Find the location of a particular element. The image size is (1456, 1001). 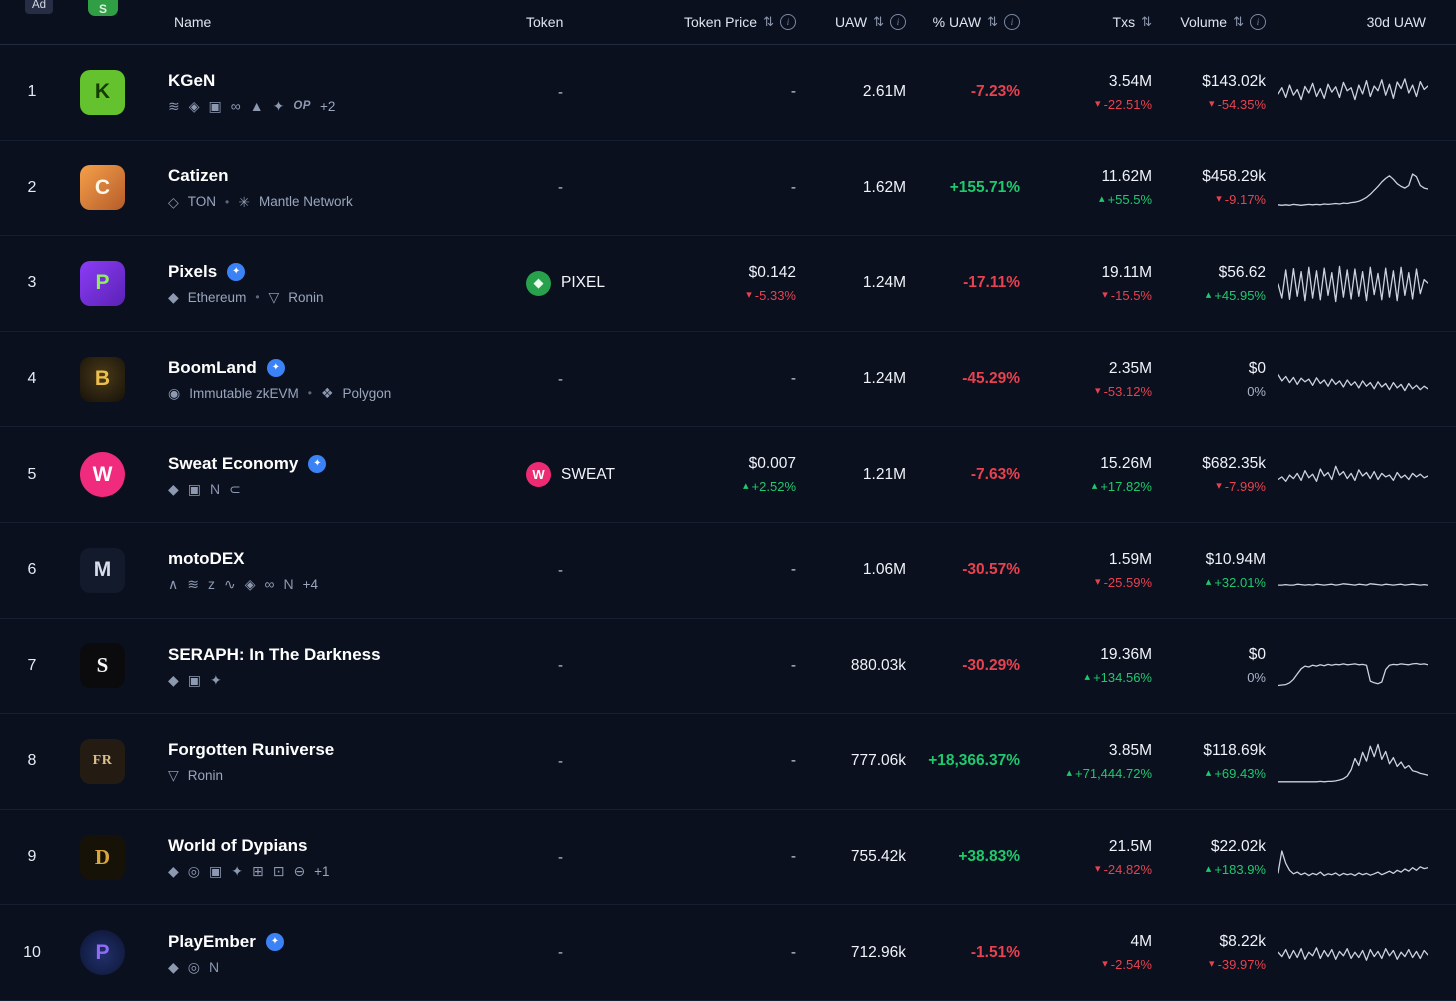

column-label-name: Name is located at coordinates (193, 22).